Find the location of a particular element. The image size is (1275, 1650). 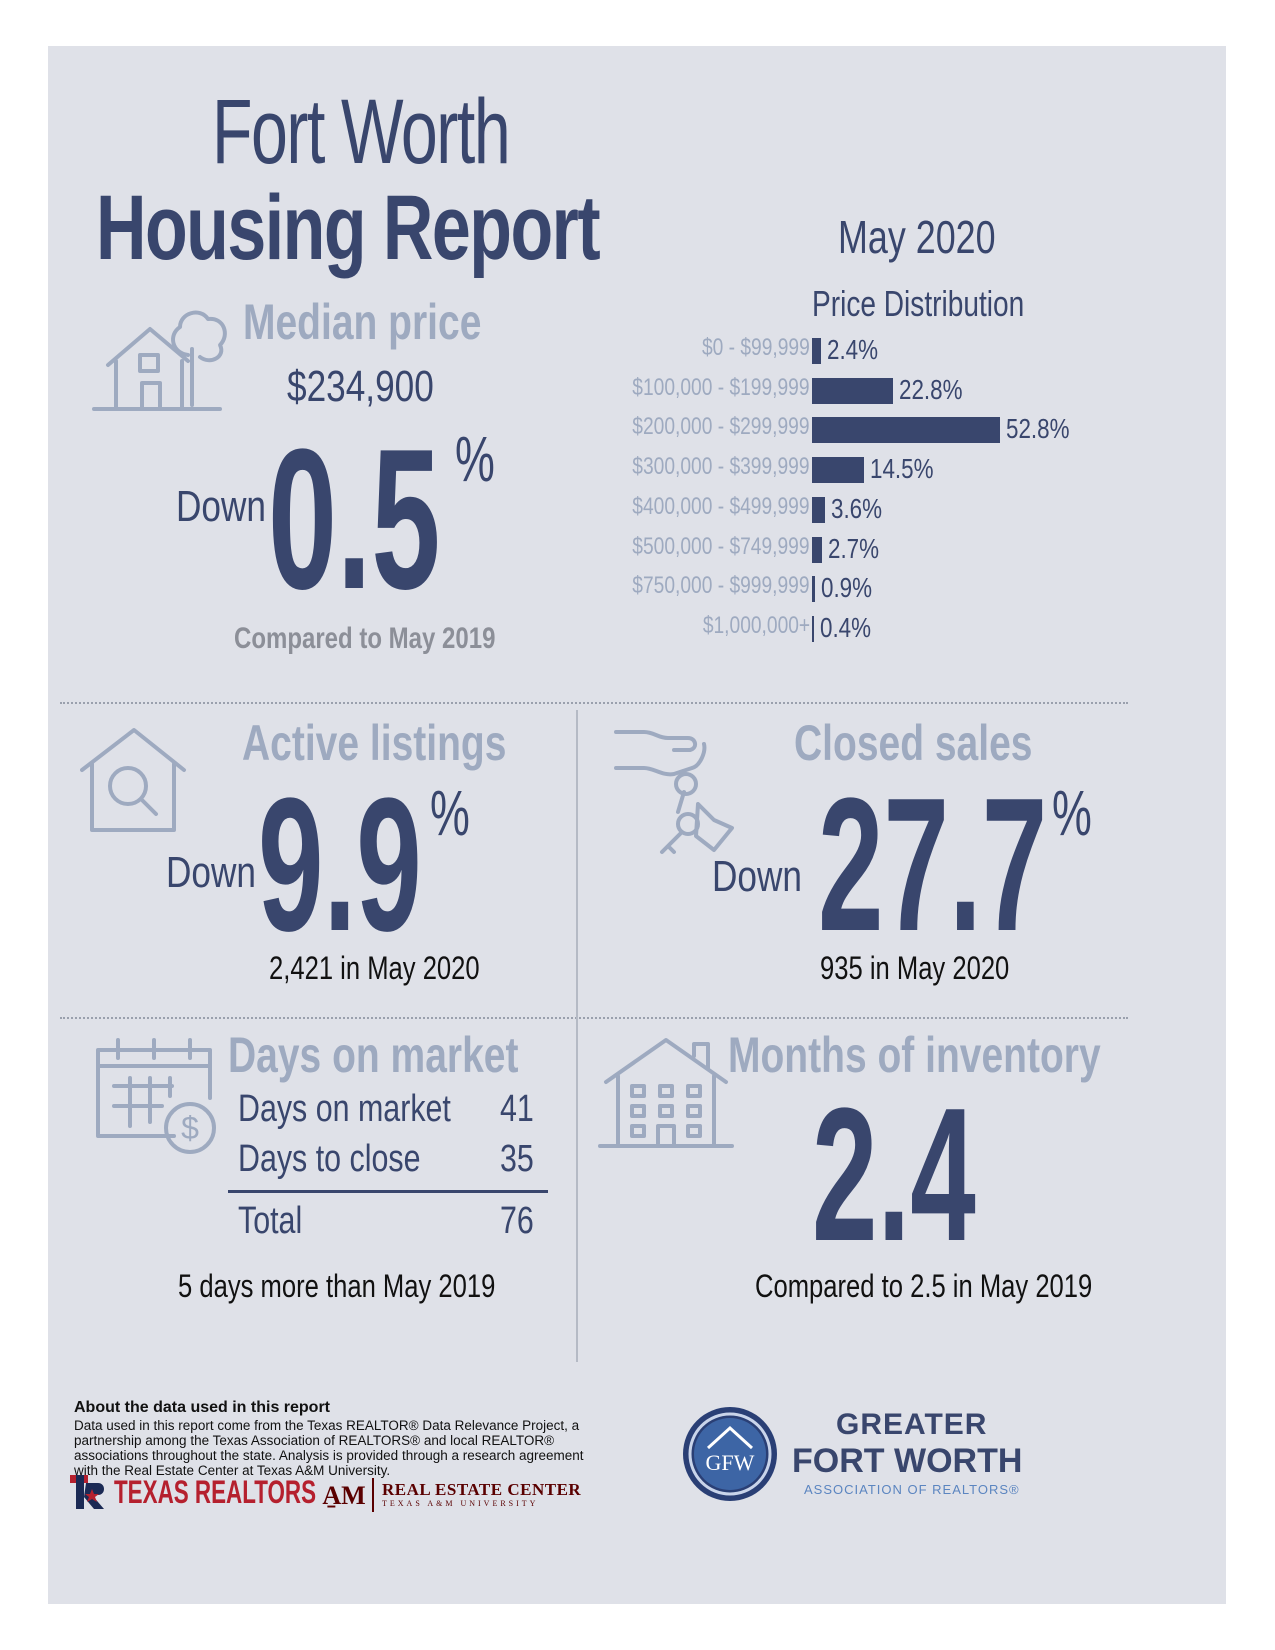

report-month: May 2020 is located at coordinates (917, 237).